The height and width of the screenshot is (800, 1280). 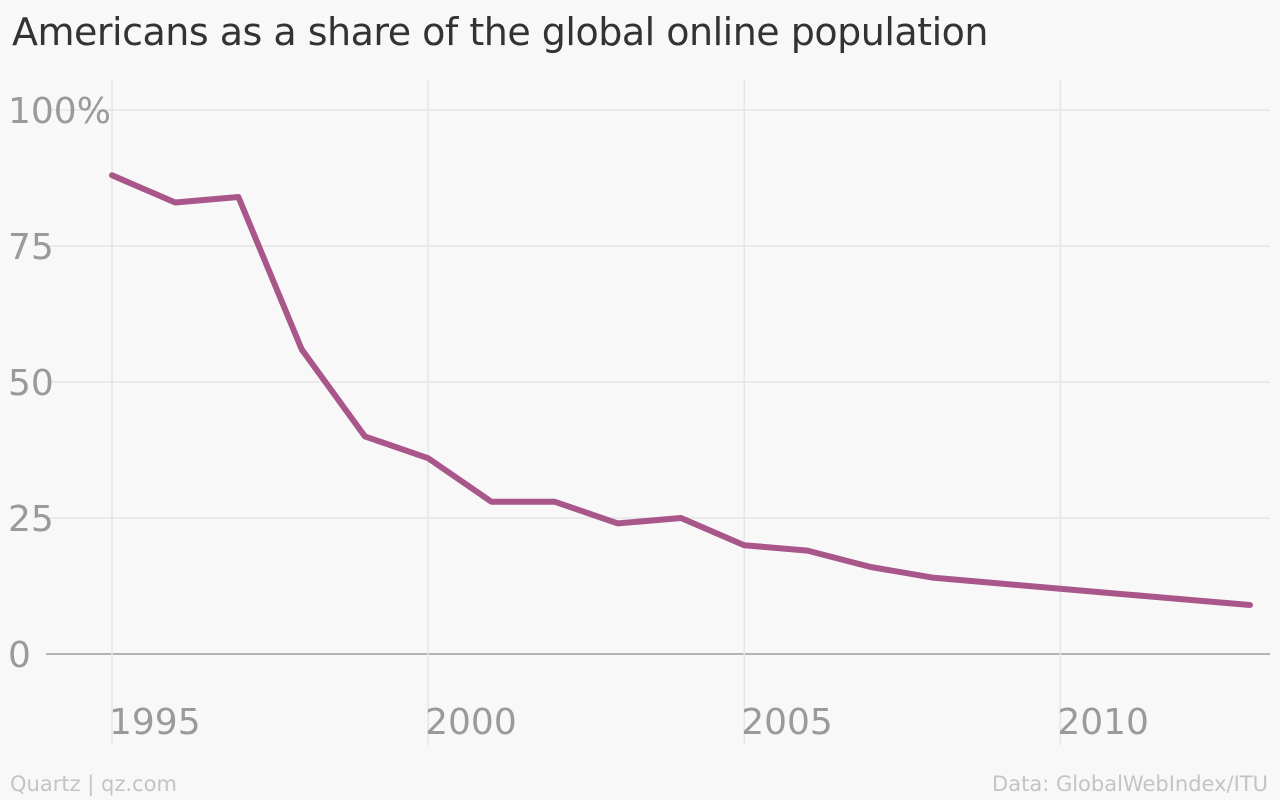 What do you see at coordinates (1103, 722) in the screenshot?
I see `x-tick-label: 2010` at bounding box center [1103, 722].